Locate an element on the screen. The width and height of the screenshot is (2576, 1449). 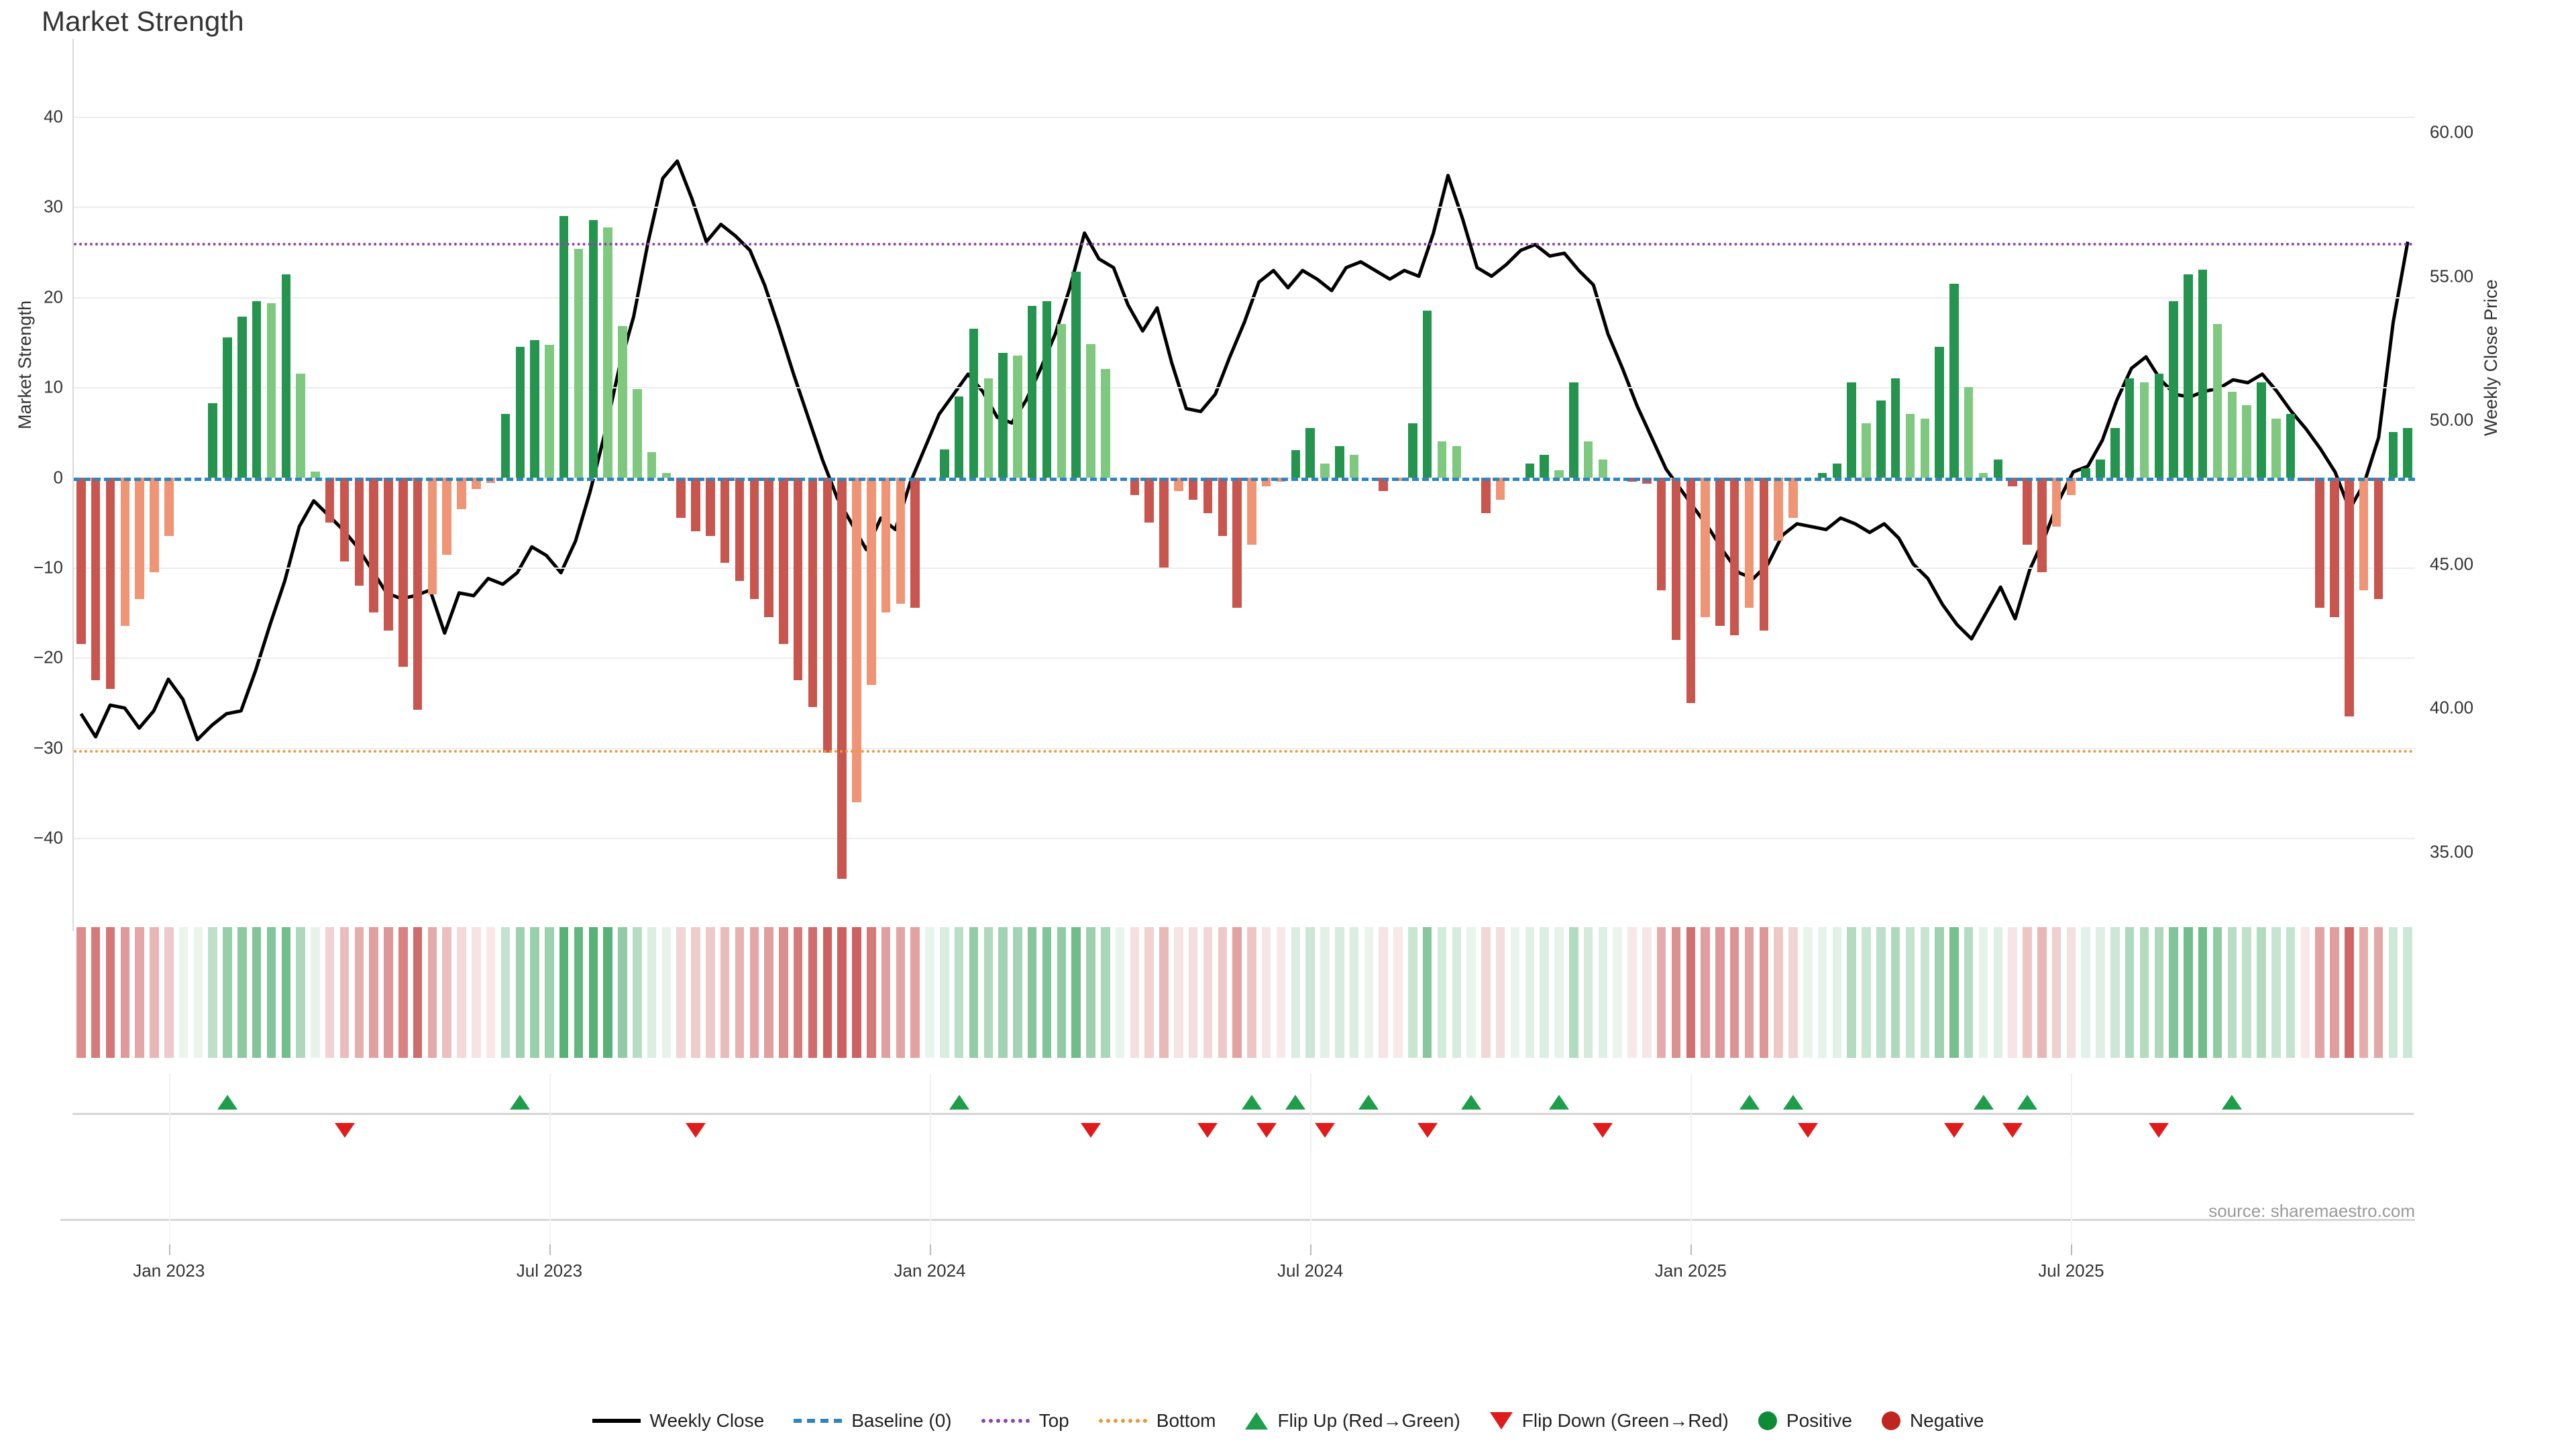
legend-swatch-flip-down-icon is located at coordinates (1501, 1421).